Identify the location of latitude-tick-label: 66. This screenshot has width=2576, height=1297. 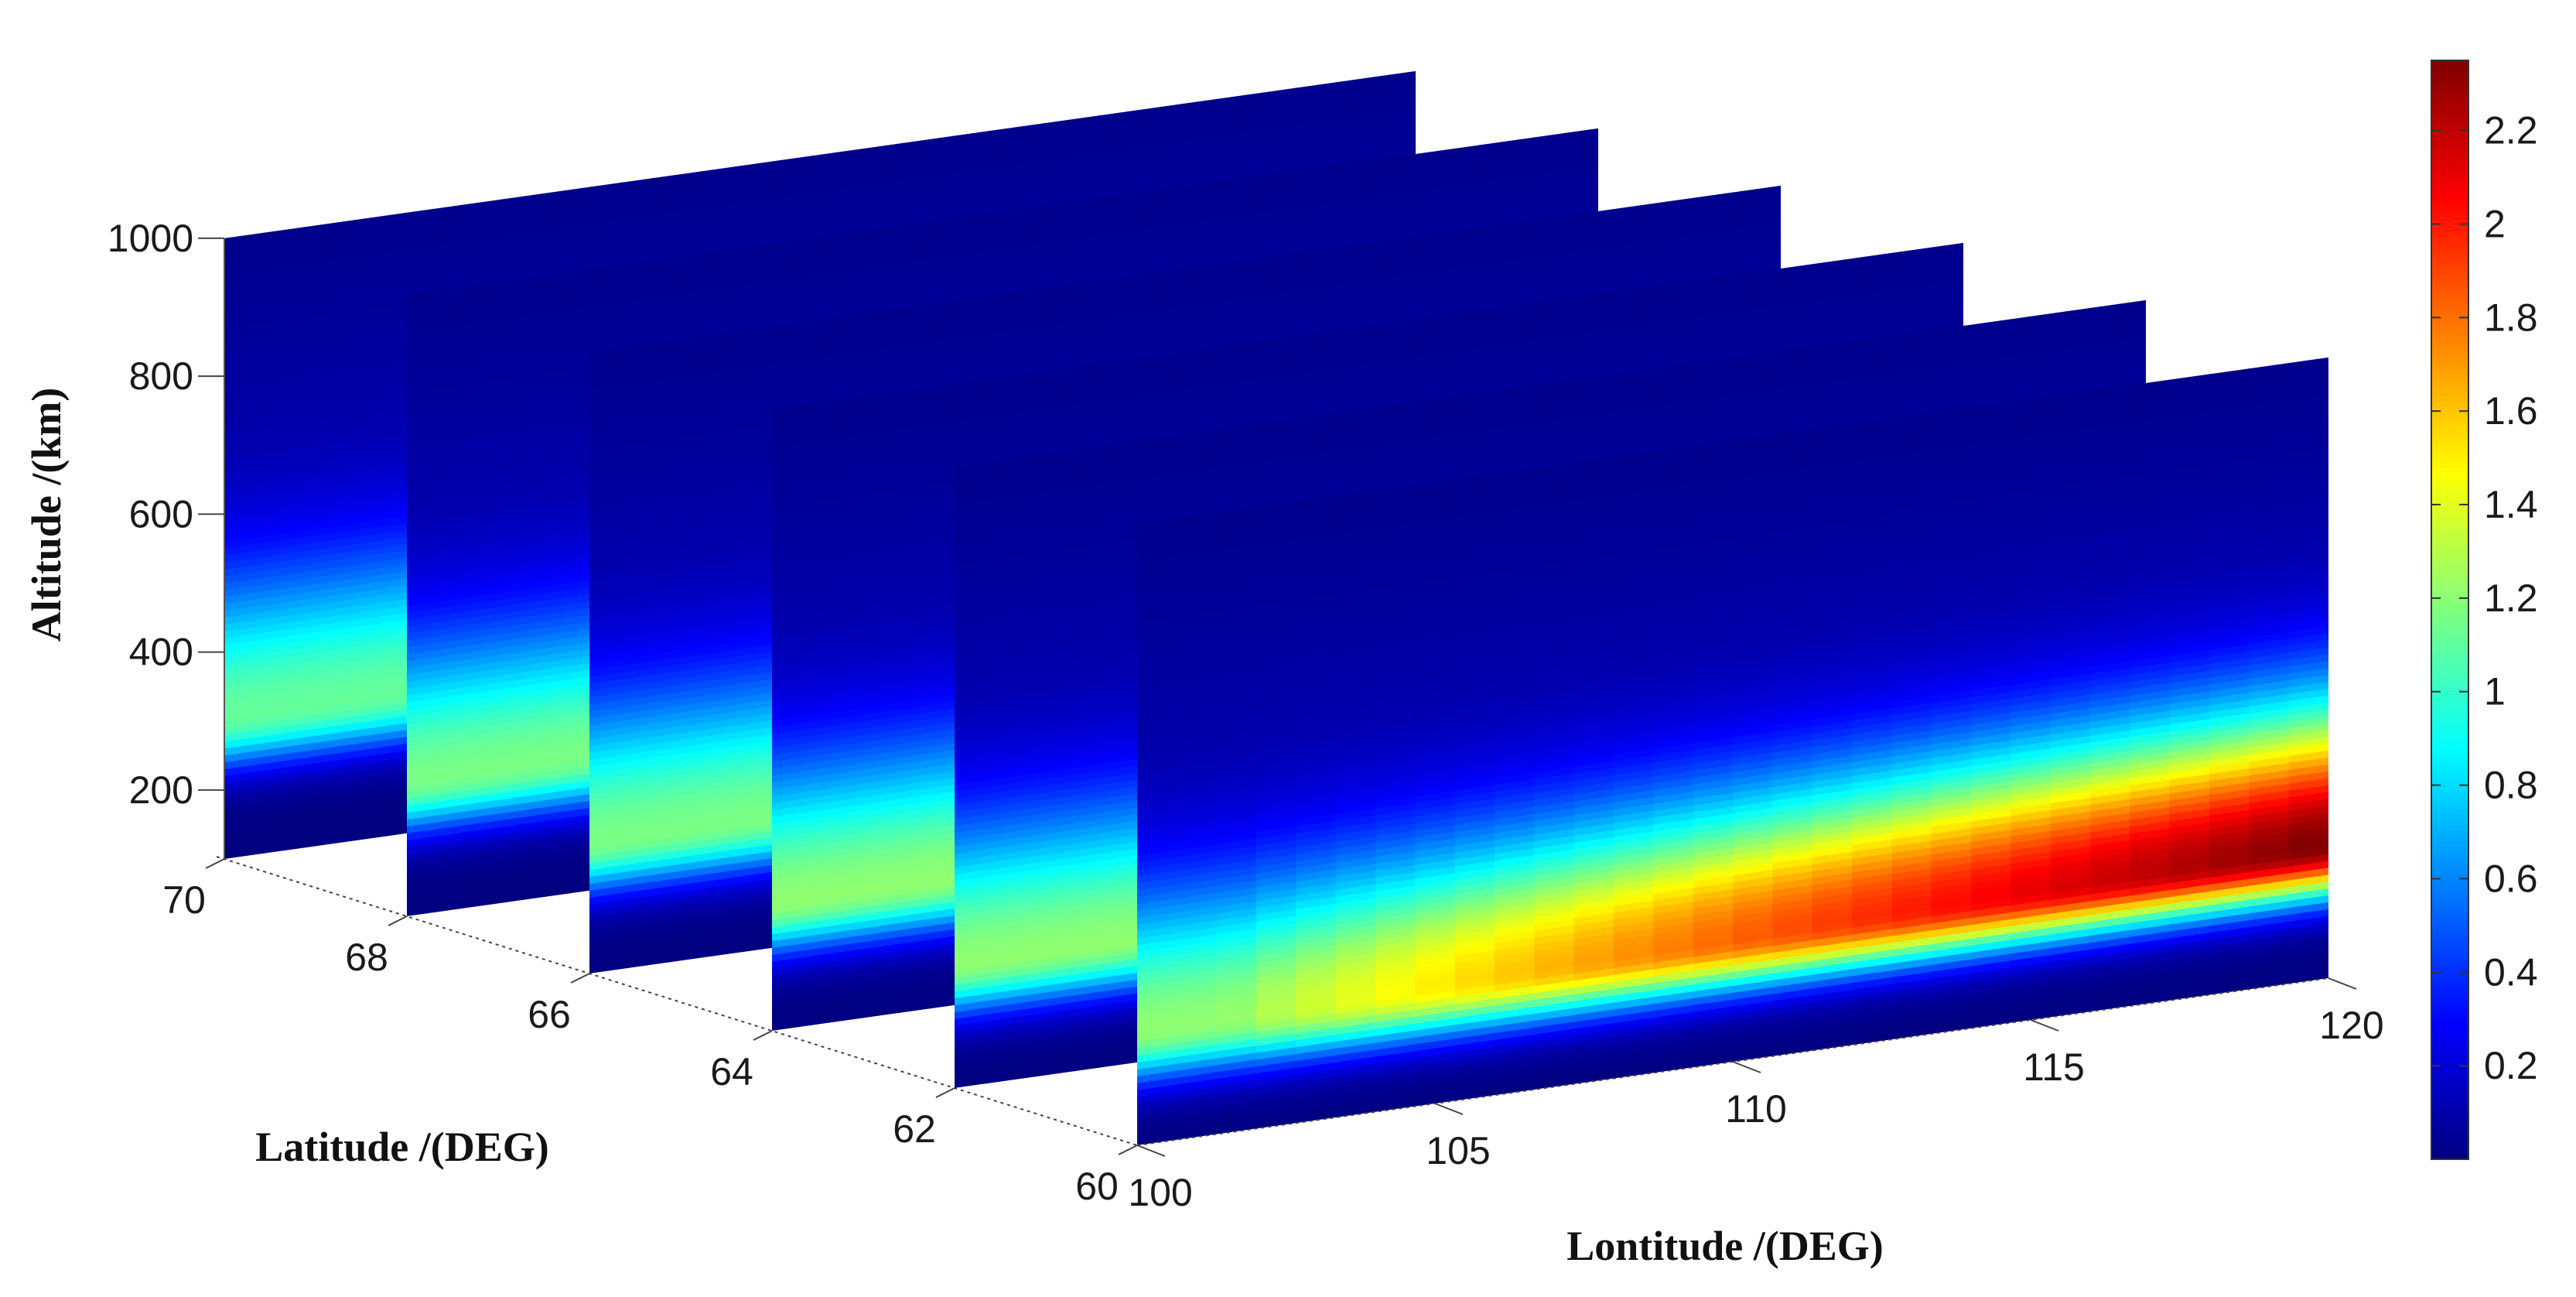
(549, 1015).